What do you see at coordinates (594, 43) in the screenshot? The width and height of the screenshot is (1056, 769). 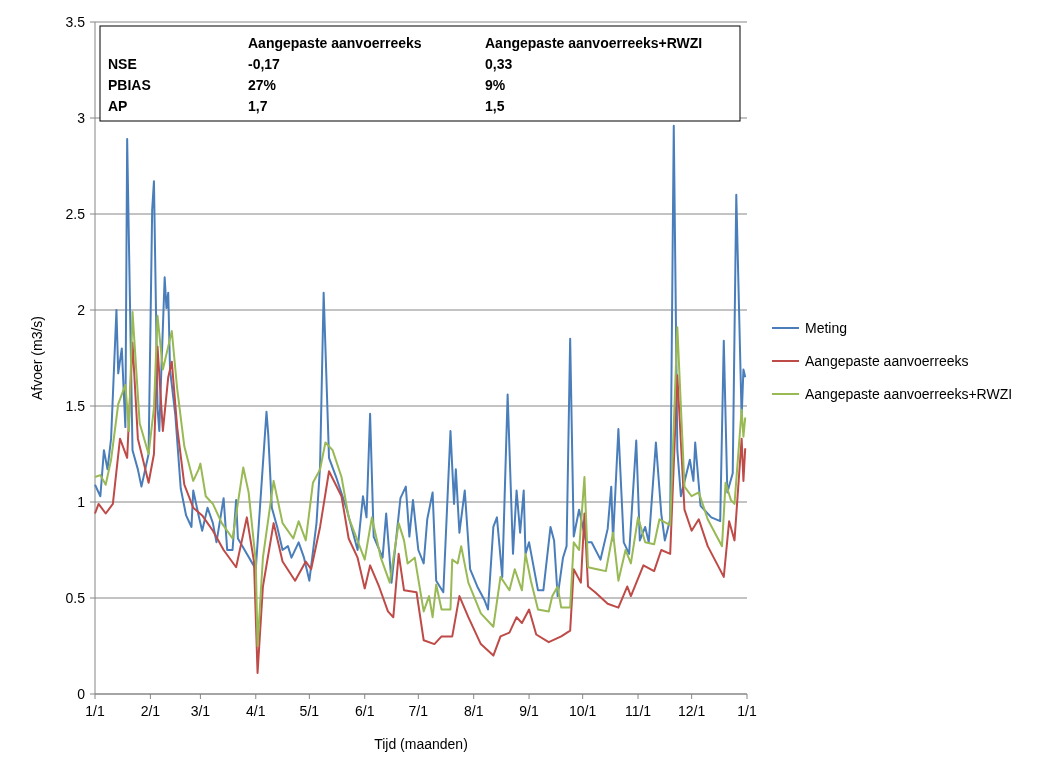 I see `annotation: Aangepaste aanvoerreeks+RWZI` at bounding box center [594, 43].